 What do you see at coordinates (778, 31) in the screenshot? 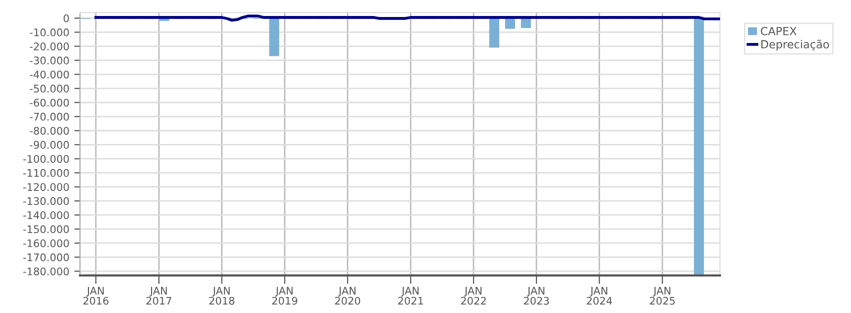
I see `legend-label: CAPEX` at bounding box center [778, 31].